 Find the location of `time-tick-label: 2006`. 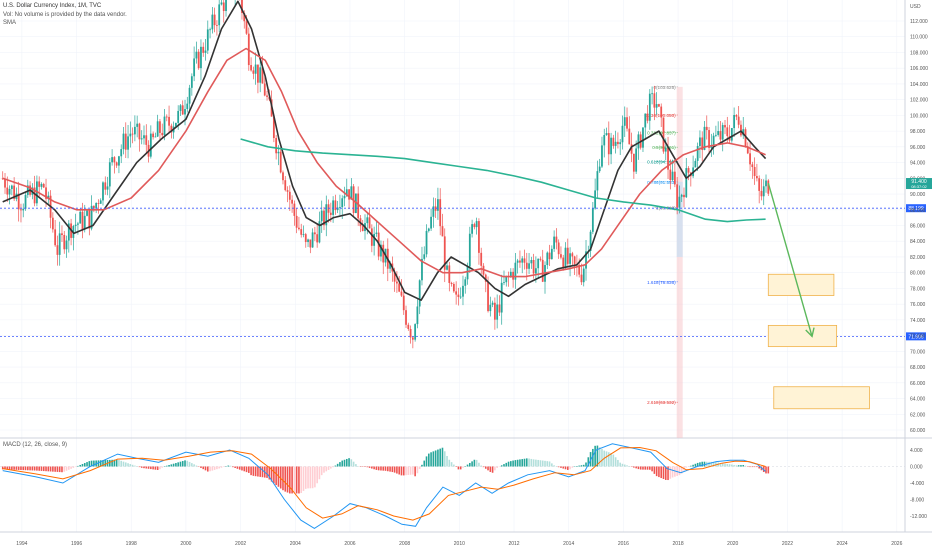

time-tick-label: 2006 is located at coordinates (349, 544).